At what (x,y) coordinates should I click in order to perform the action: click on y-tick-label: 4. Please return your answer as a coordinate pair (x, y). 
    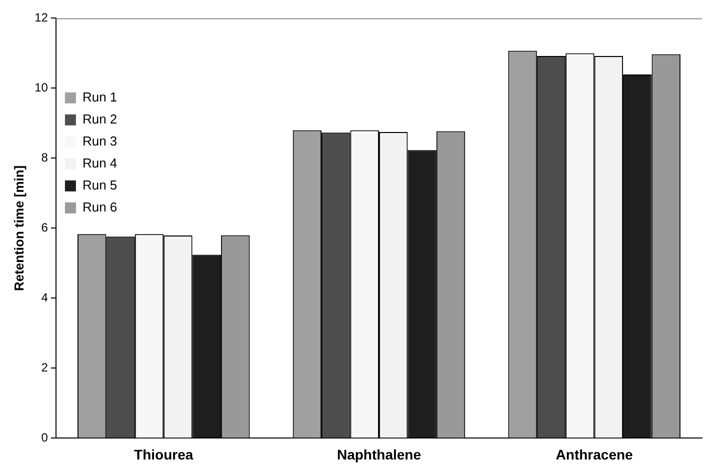
    Looking at the image, I should click on (44, 297).